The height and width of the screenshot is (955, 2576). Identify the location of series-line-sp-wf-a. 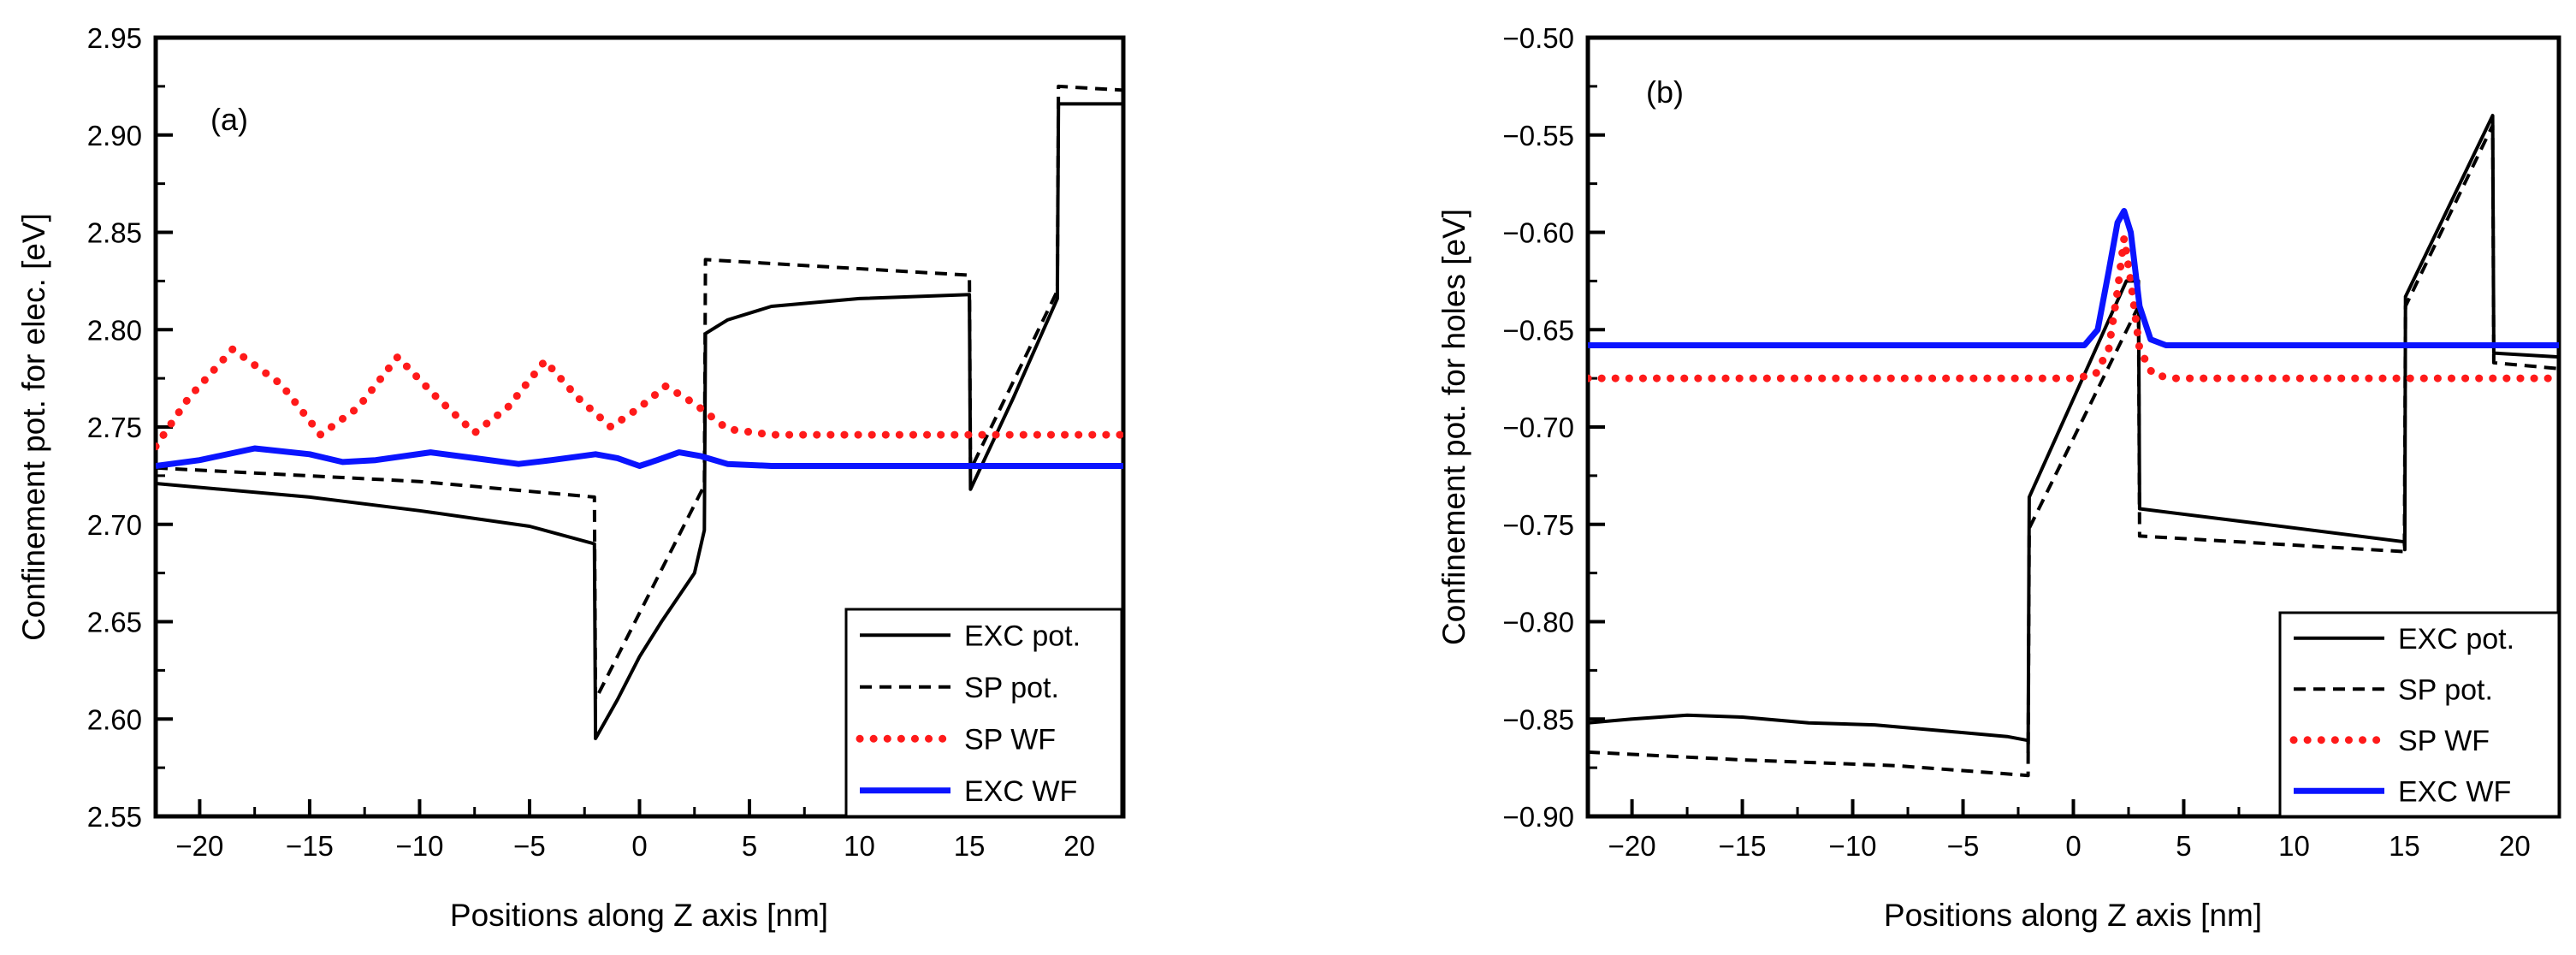
(639, 398).